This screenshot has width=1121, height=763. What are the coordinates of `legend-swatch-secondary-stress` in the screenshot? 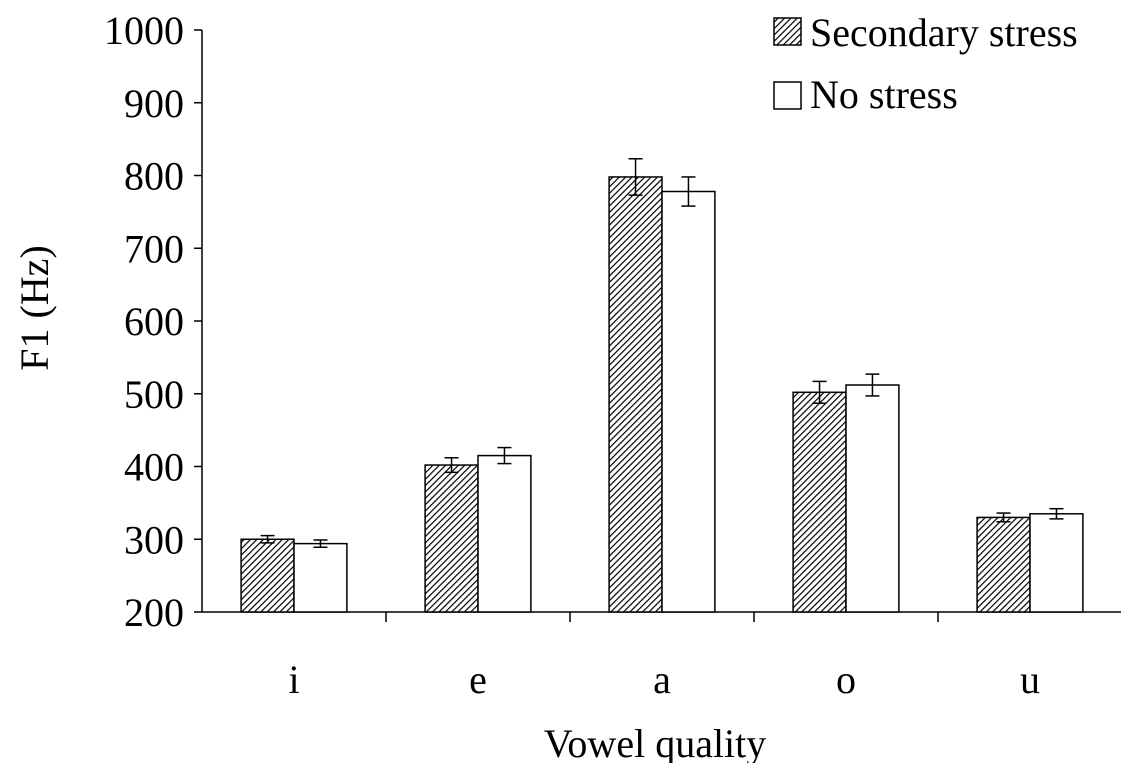 It's located at (787, 31).